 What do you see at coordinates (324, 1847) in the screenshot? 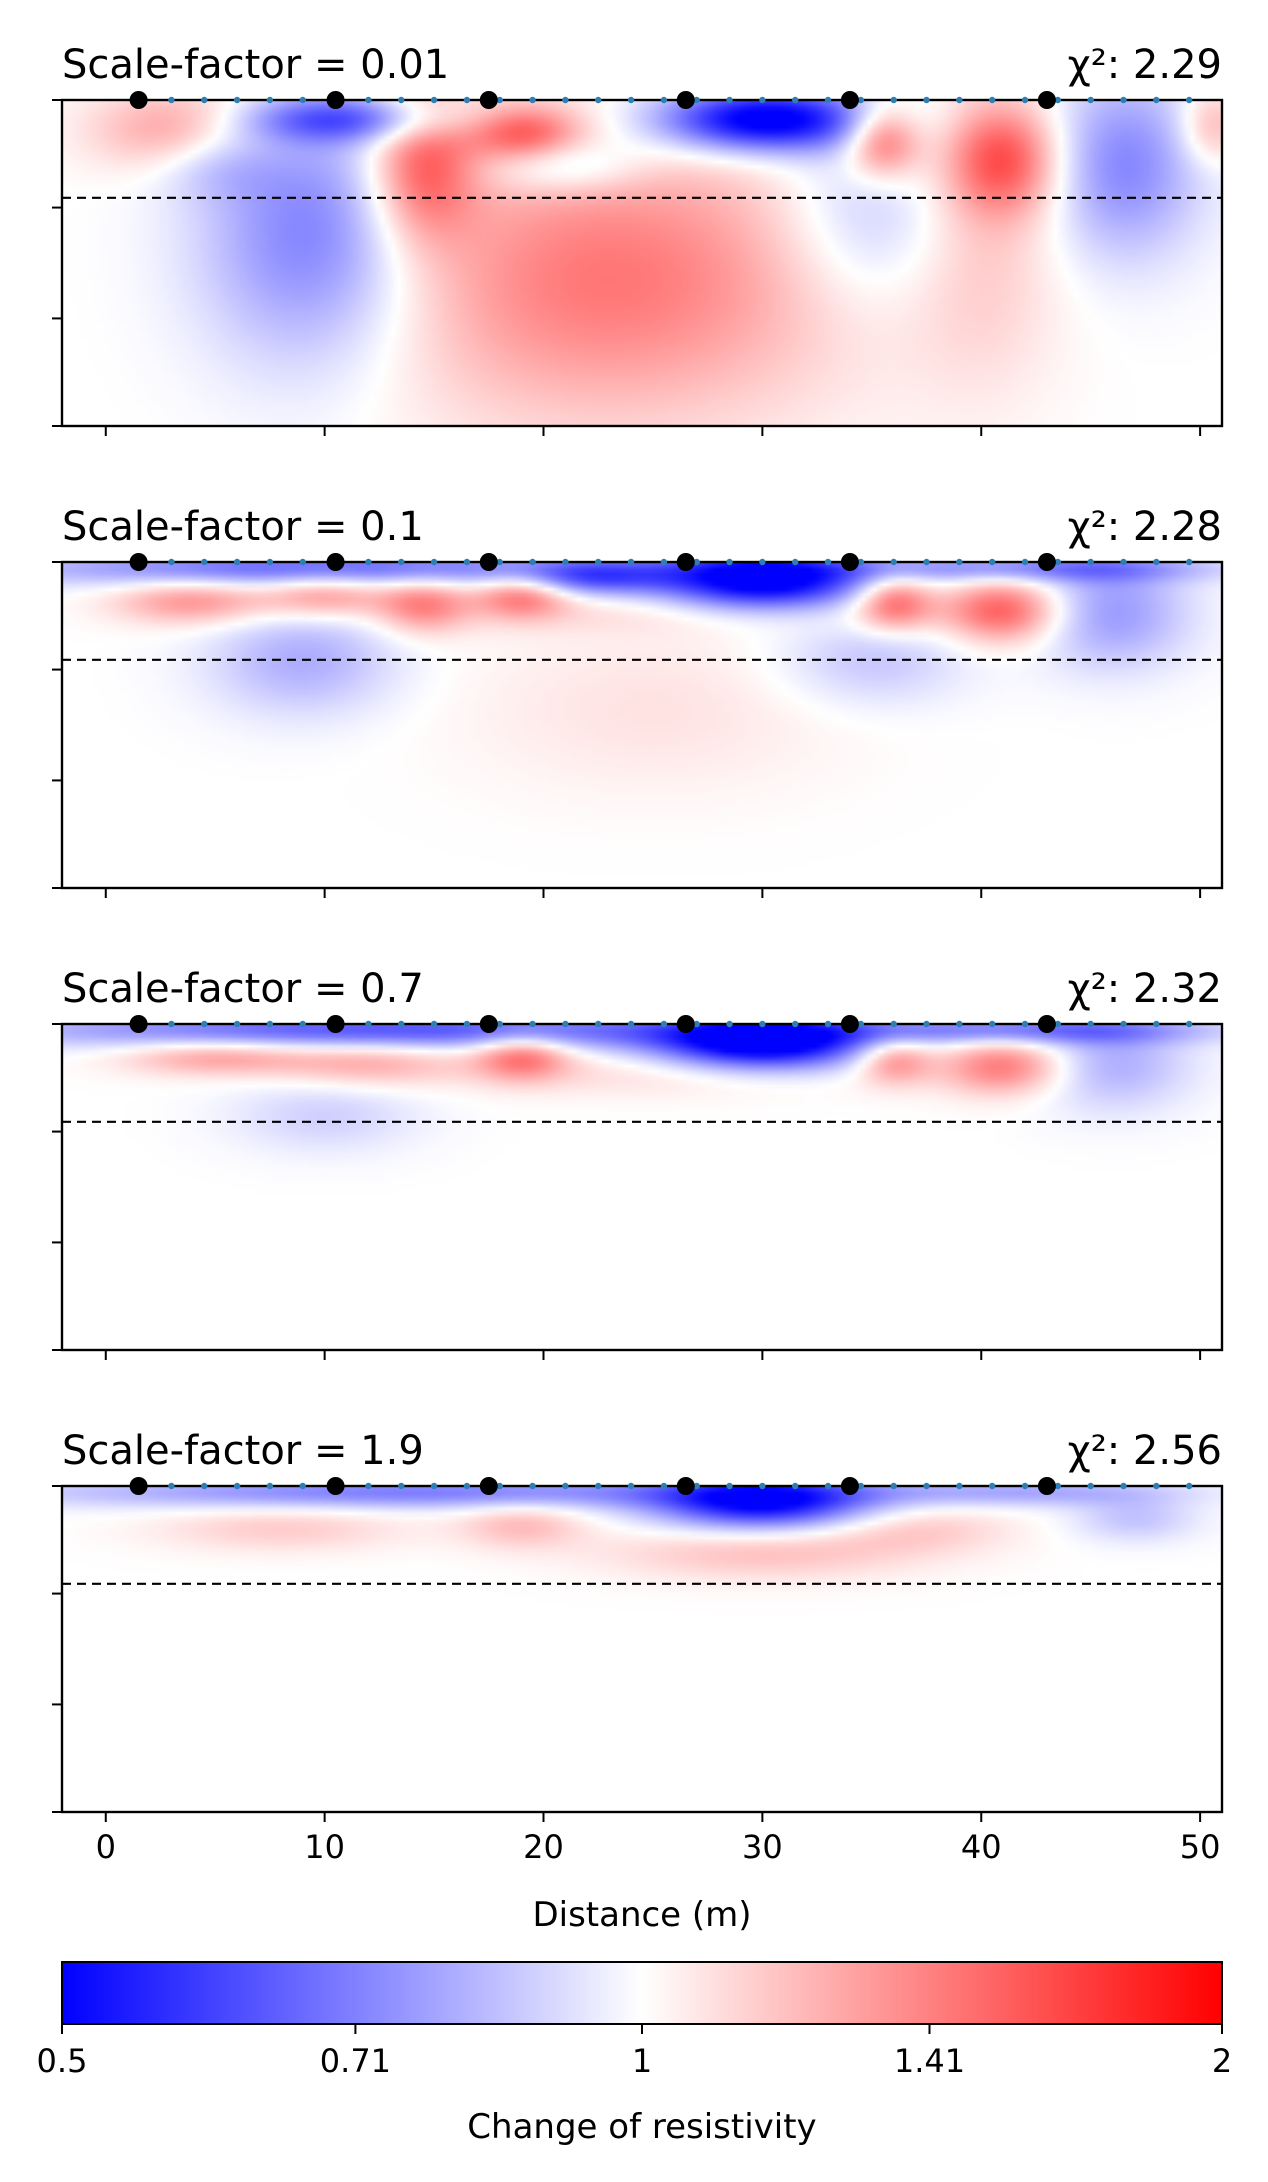
I see `x-tick-label: 10` at bounding box center [324, 1847].